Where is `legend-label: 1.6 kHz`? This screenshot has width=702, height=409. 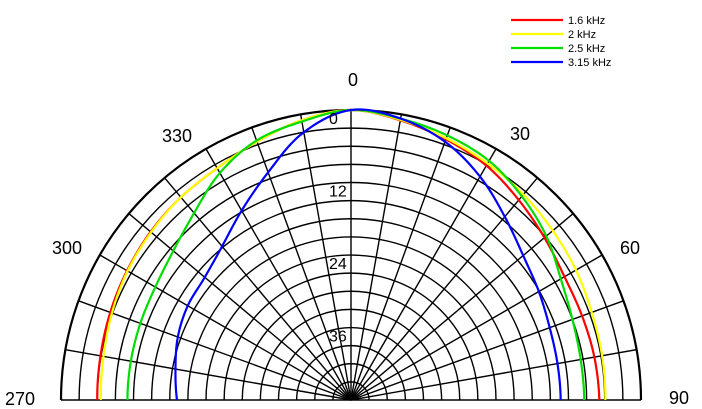
legend-label: 1.6 kHz is located at coordinates (586, 21).